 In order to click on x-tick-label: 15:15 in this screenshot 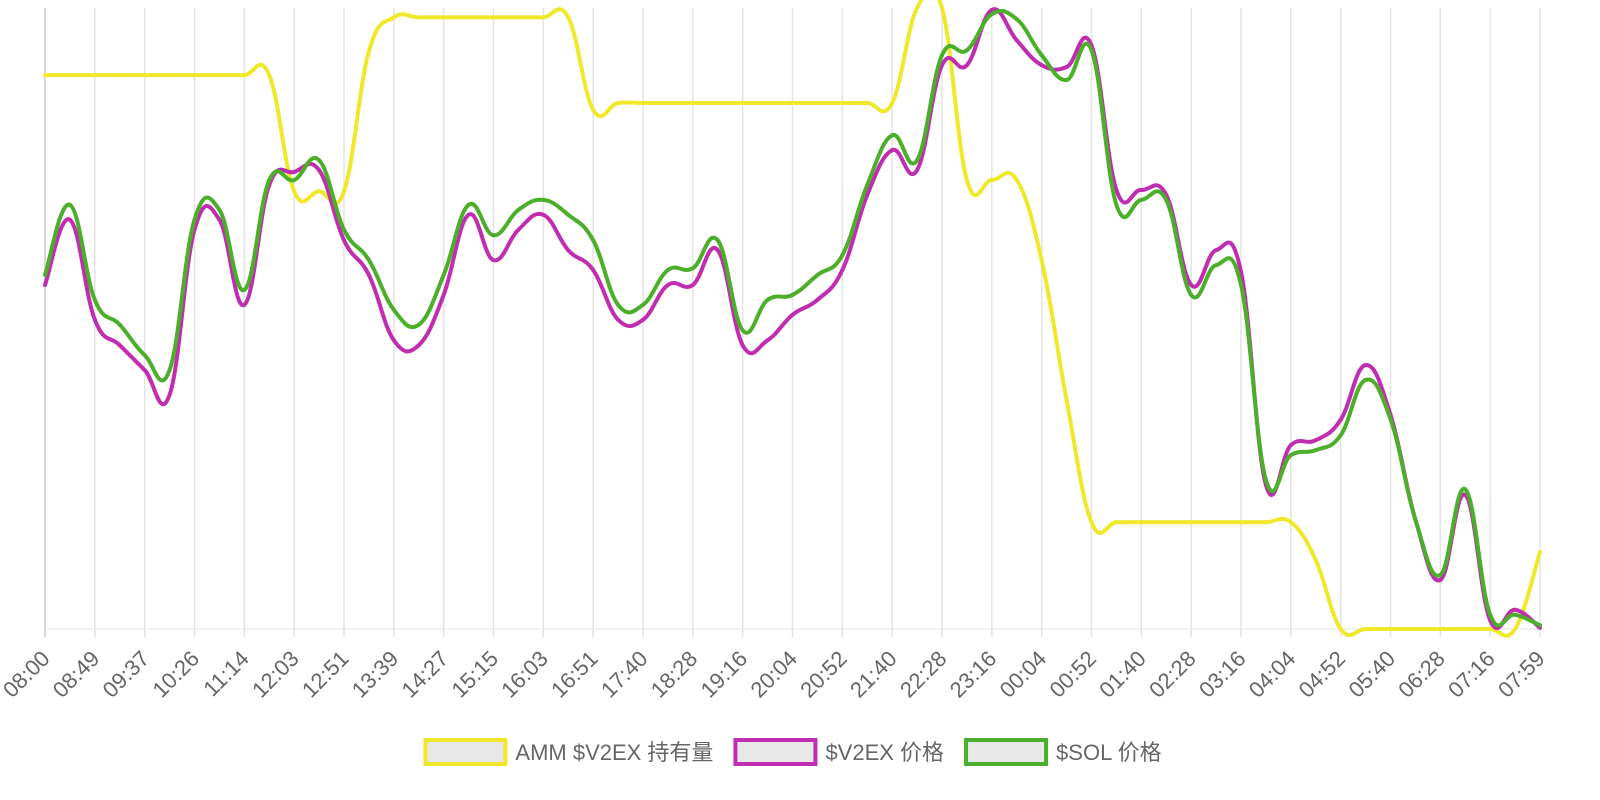, I will do `click(474, 674)`.